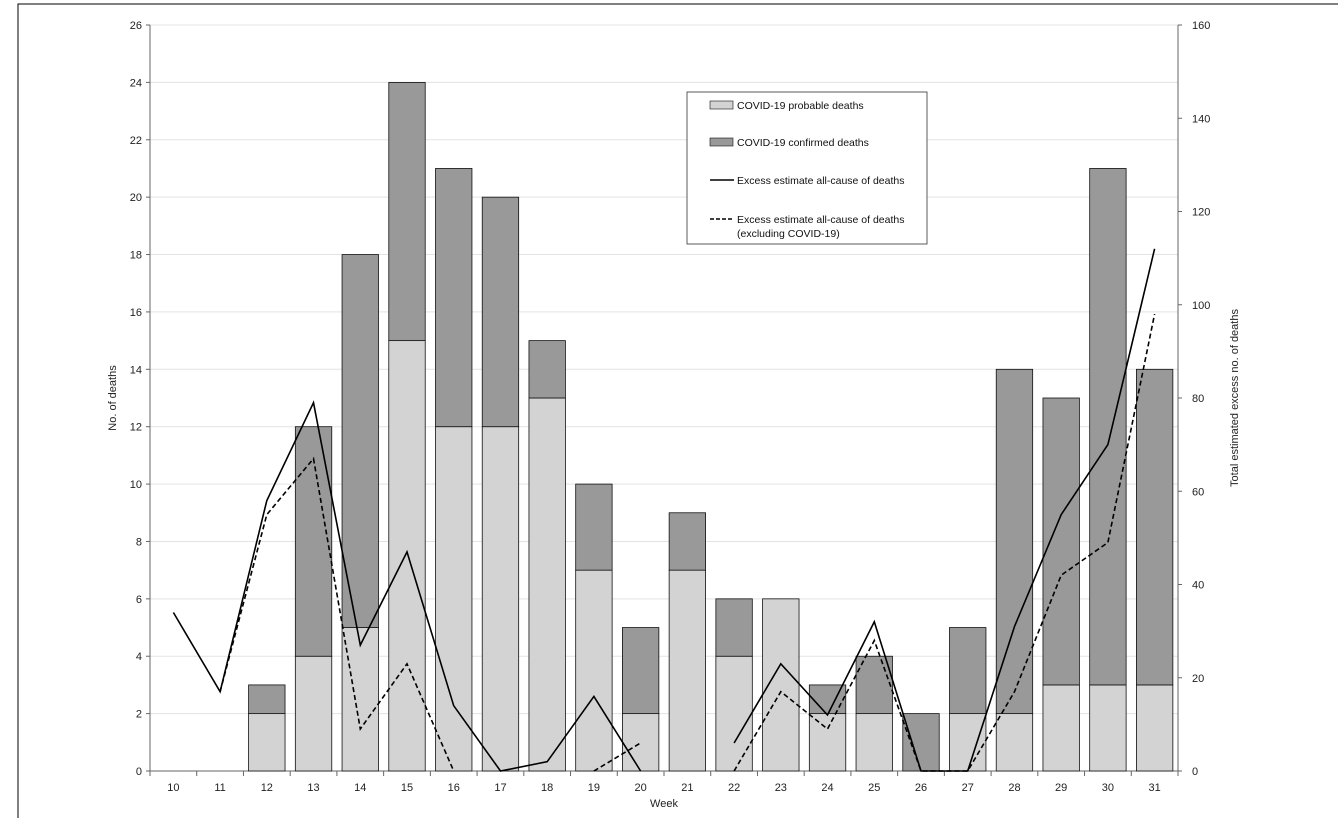 The image size is (1338, 818). What do you see at coordinates (781, 788) in the screenshot?
I see `x-tick-label: 23` at bounding box center [781, 788].